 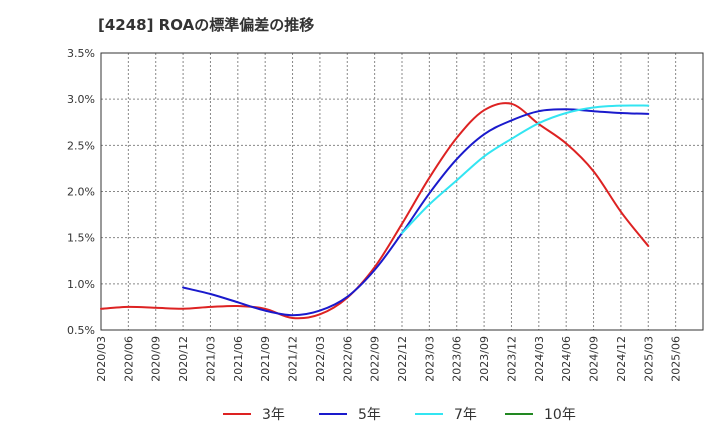 I want to click on x-tick-label: 2022/09, so click(x=375, y=359).